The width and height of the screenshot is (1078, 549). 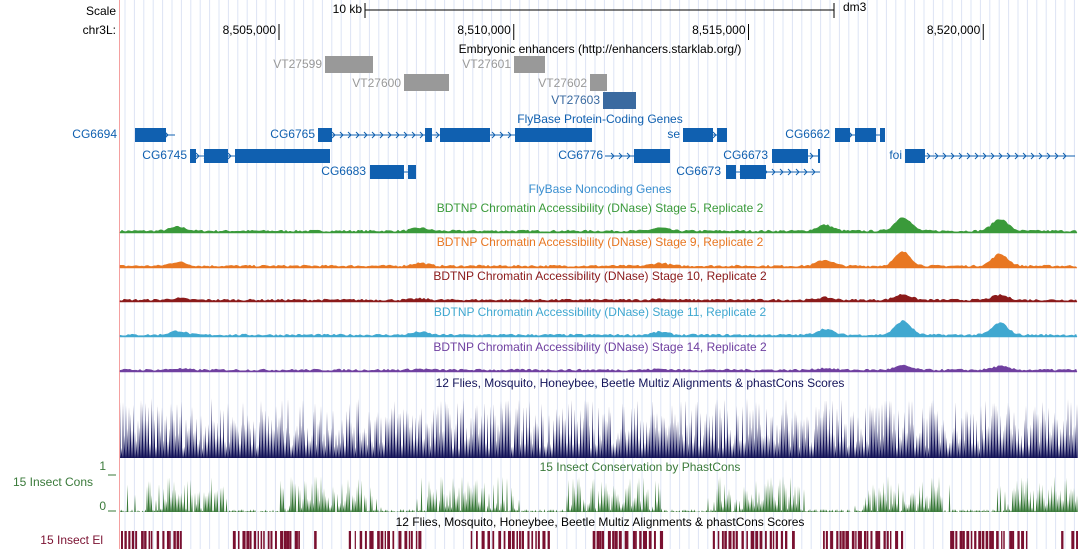 What do you see at coordinates (94, 134) in the screenshot?
I see `gene-label: CG6694` at bounding box center [94, 134].